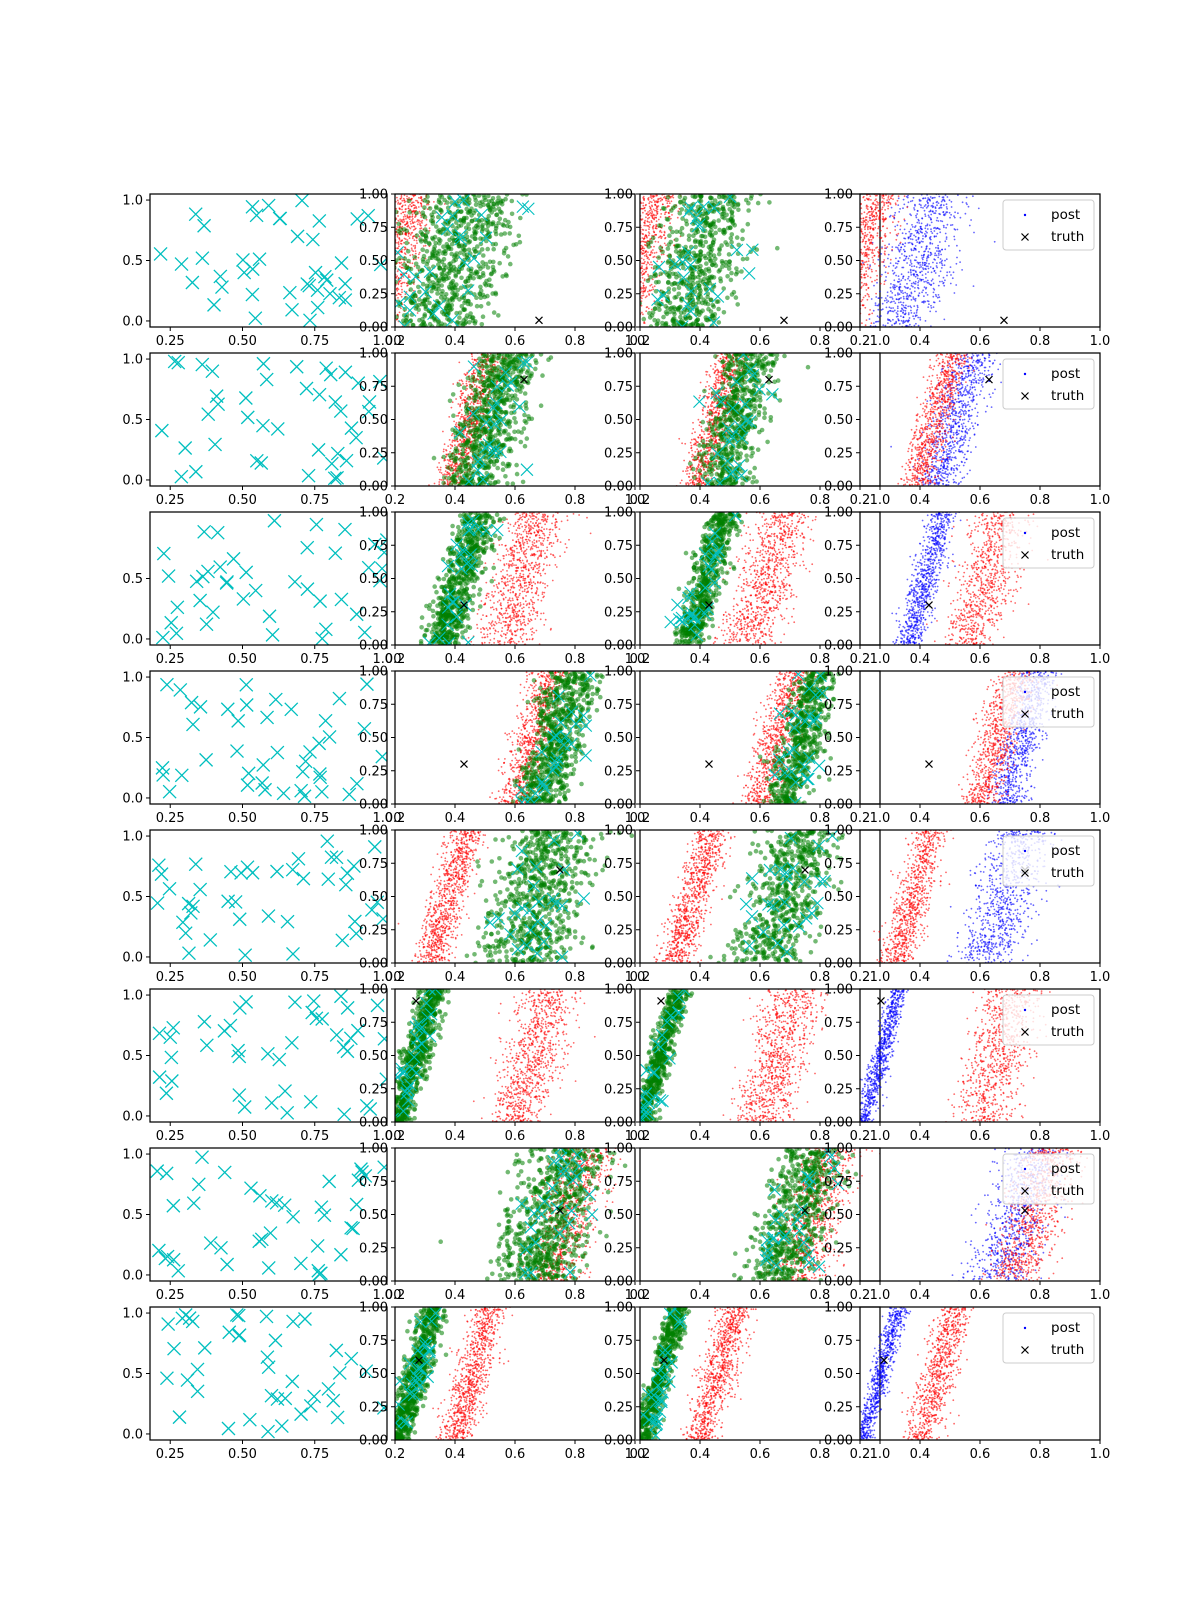  Describe the element at coordinates (838, 294) in the screenshot. I see `row-1-post-ytick-label: 0.25` at that location.